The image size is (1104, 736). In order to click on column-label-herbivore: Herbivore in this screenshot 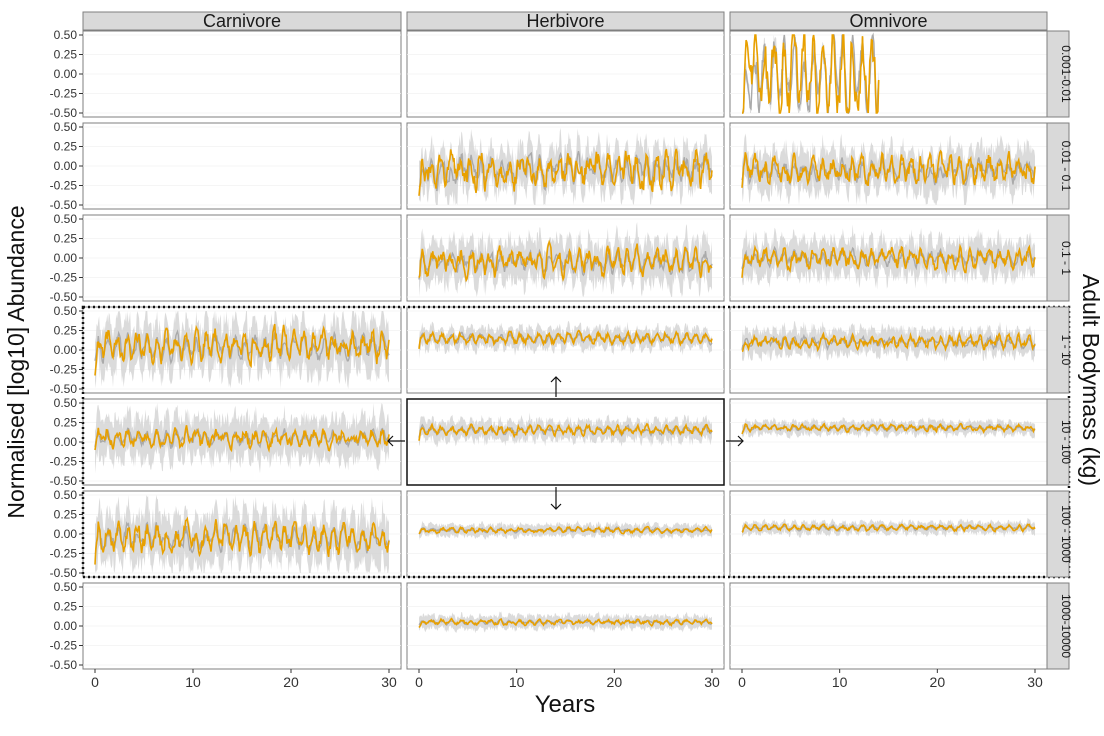, I will do `click(565, 21)`.